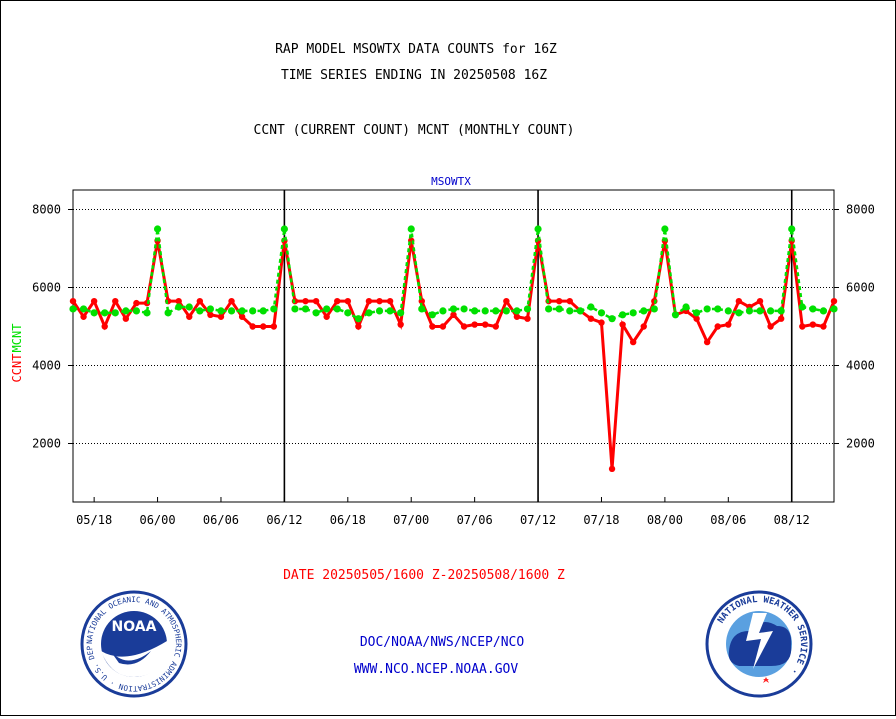 This screenshot has width=896, height=719. What do you see at coordinates (436, 669) in the screenshot?
I see `link-nco-website: WWW.NCO.NCEP.NOAA.GOV` at bounding box center [436, 669].